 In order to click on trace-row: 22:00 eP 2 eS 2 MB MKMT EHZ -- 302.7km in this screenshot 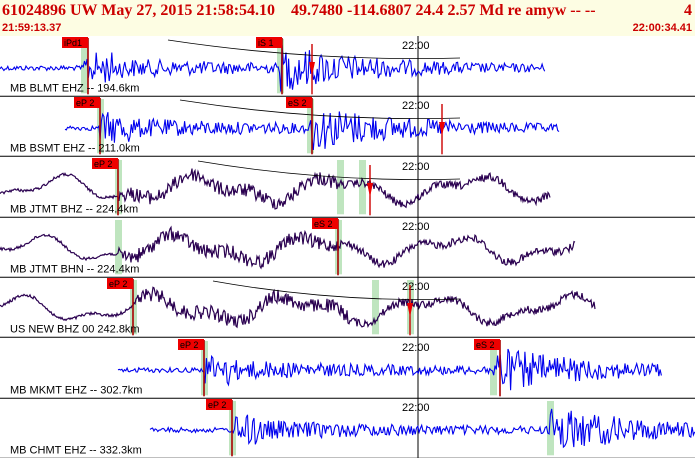, I will do `click(347, 368)`.